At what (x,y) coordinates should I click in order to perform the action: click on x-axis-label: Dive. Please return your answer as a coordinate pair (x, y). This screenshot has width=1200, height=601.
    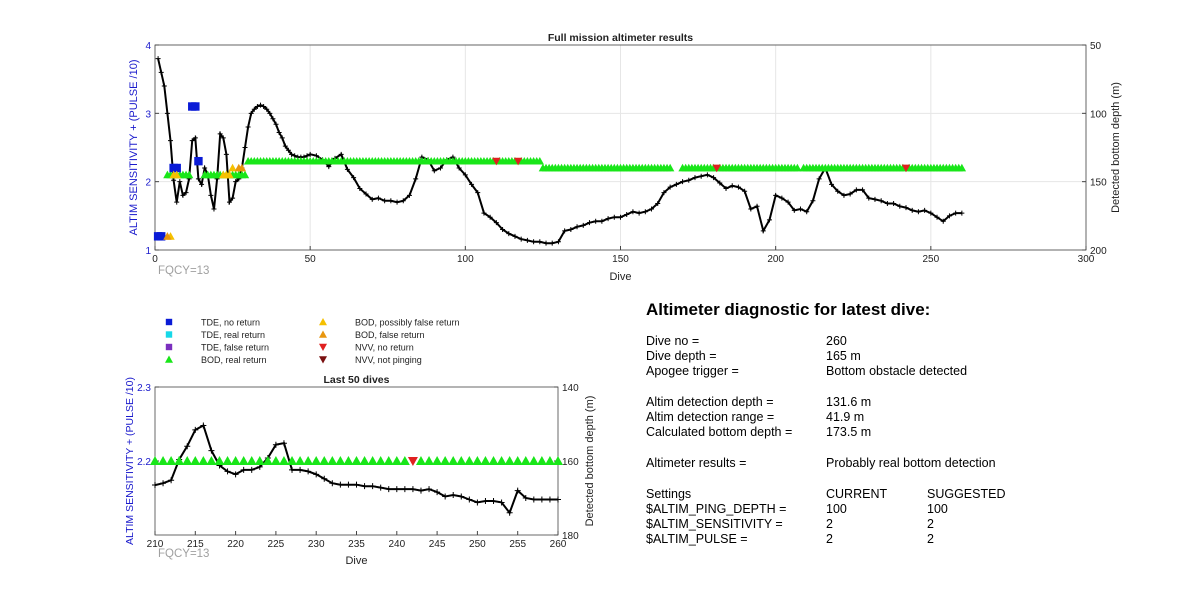
    Looking at the image, I should click on (620, 277).